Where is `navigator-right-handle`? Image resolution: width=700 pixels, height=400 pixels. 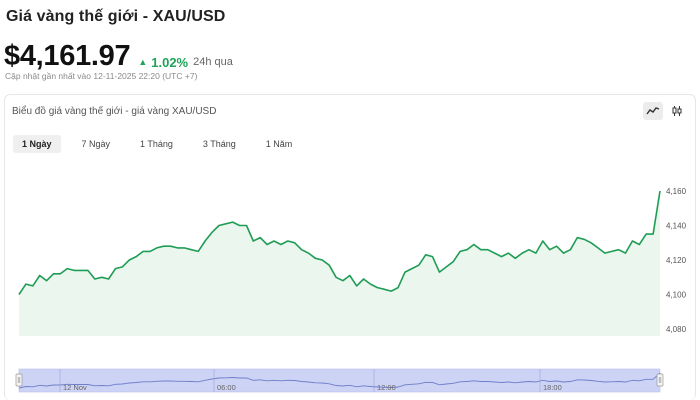
navigator-right-handle is located at coordinates (660, 380).